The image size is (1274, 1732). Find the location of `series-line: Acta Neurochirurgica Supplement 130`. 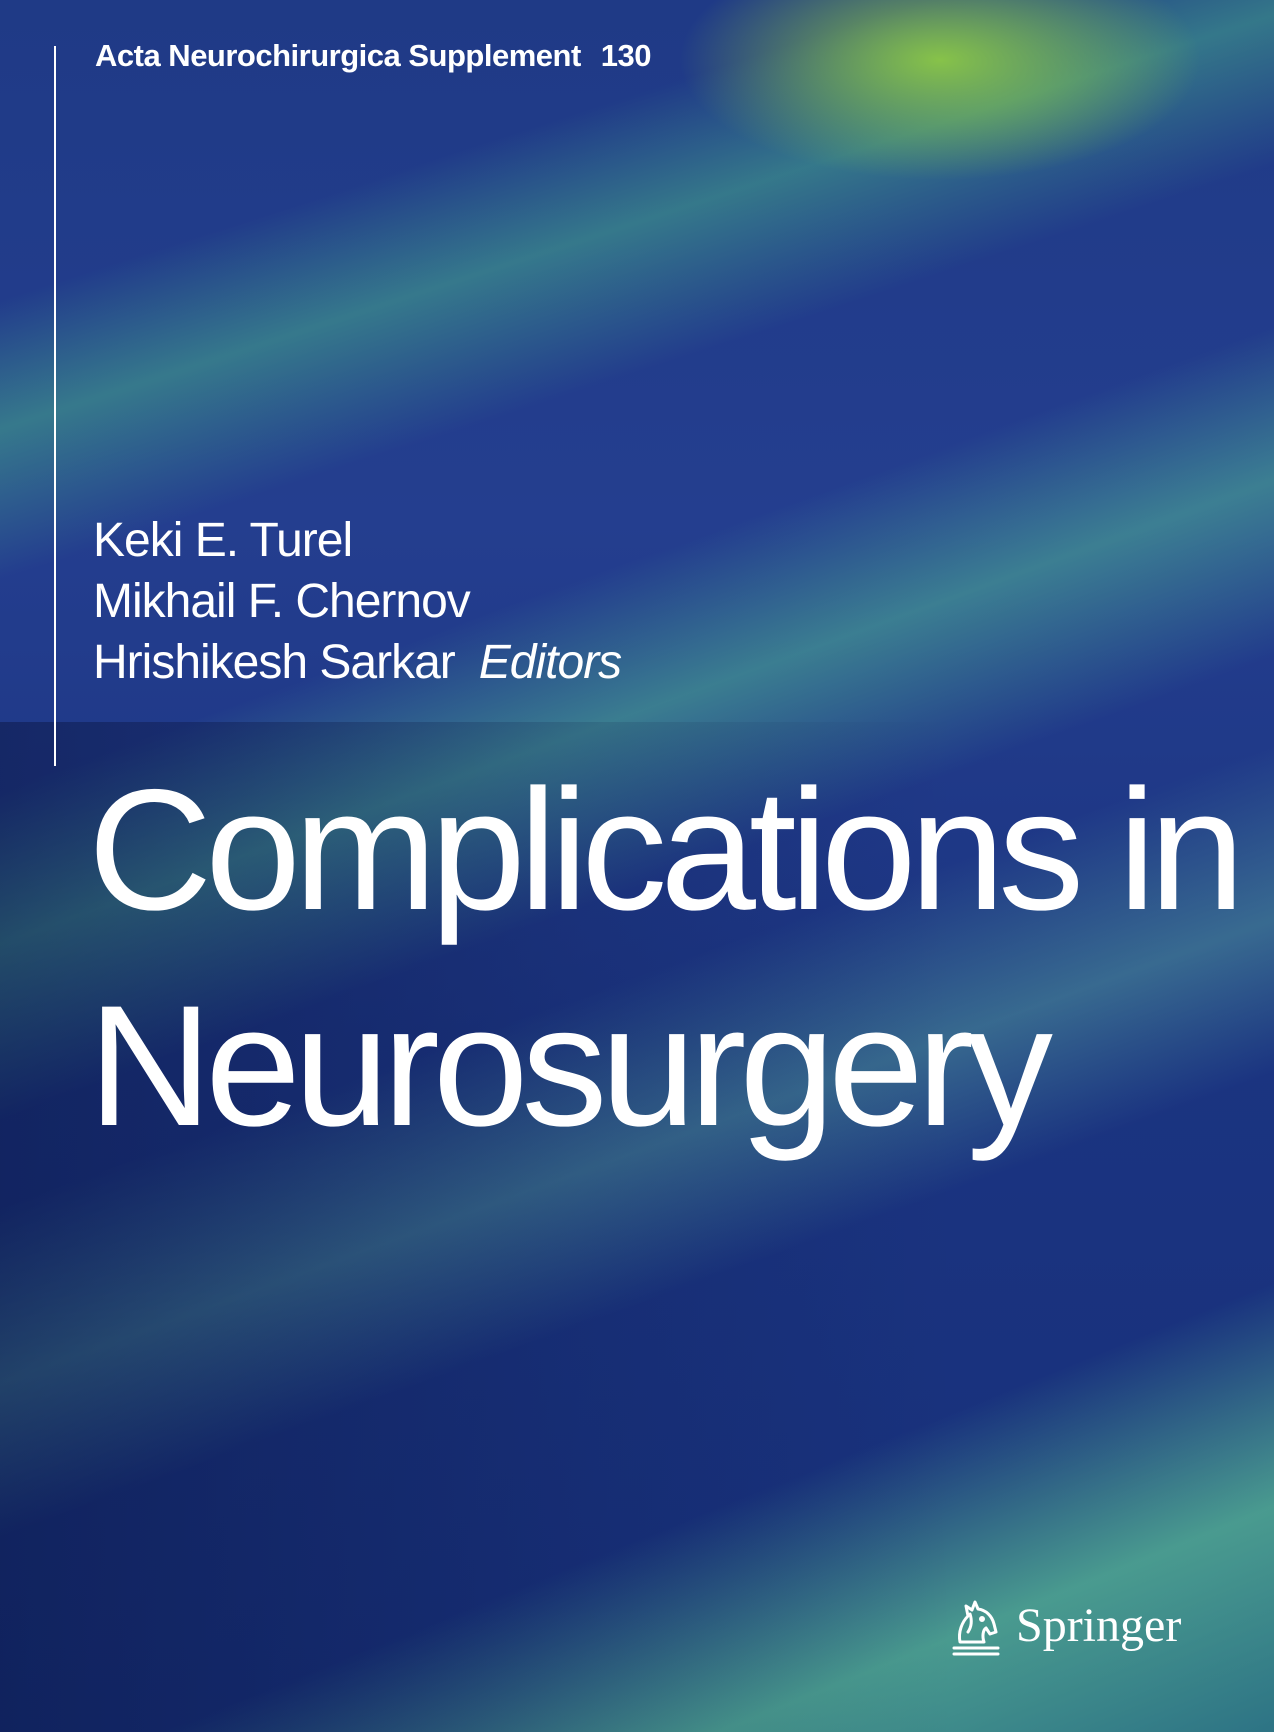

series-line: Acta Neurochirurgica Supplement 130 is located at coordinates (373, 56).